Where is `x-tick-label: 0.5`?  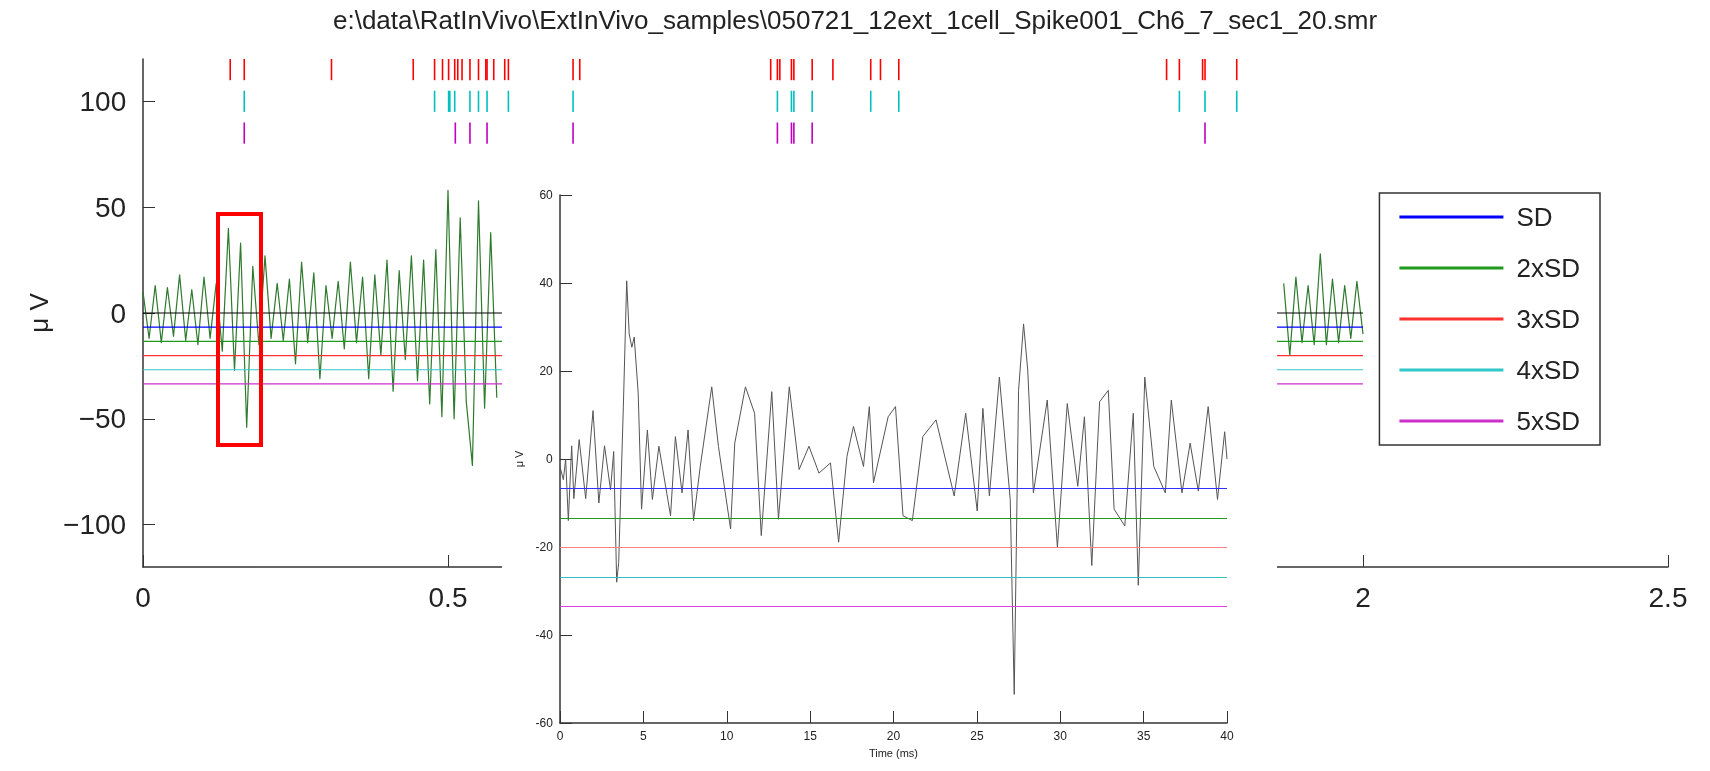 x-tick-label: 0.5 is located at coordinates (448, 598).